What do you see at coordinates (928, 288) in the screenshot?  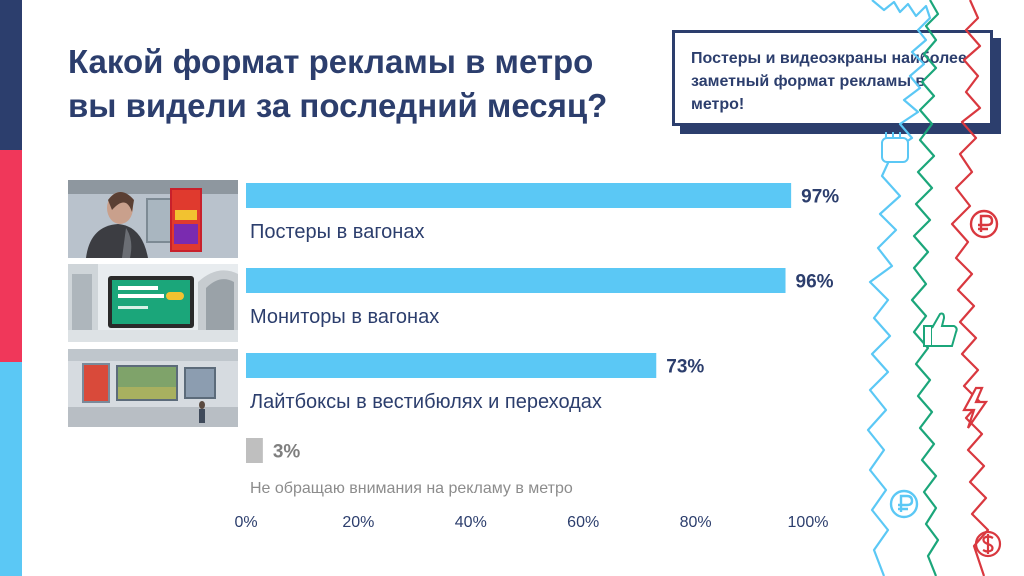 I see `wavy-line-icon` at bounding box center [928, 288].